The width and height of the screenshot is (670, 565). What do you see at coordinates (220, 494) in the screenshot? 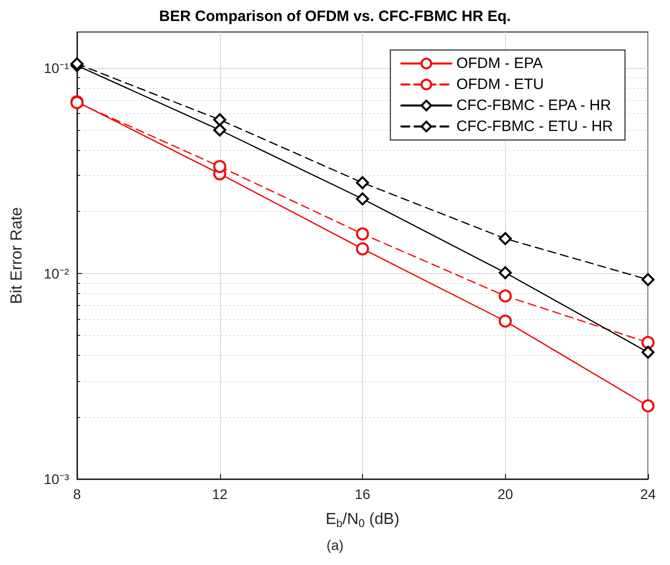
I see `x-tick-label: 12` at bounding box center [220, 494].